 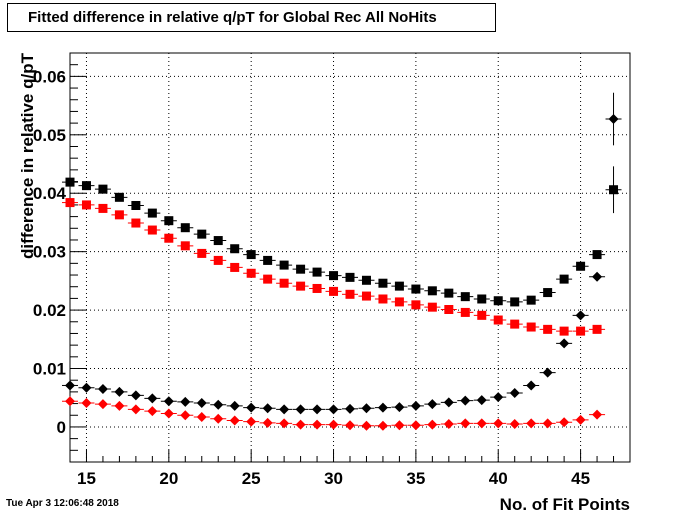 I want to click on x-tick-label: 25, so click(x=251, y=478).